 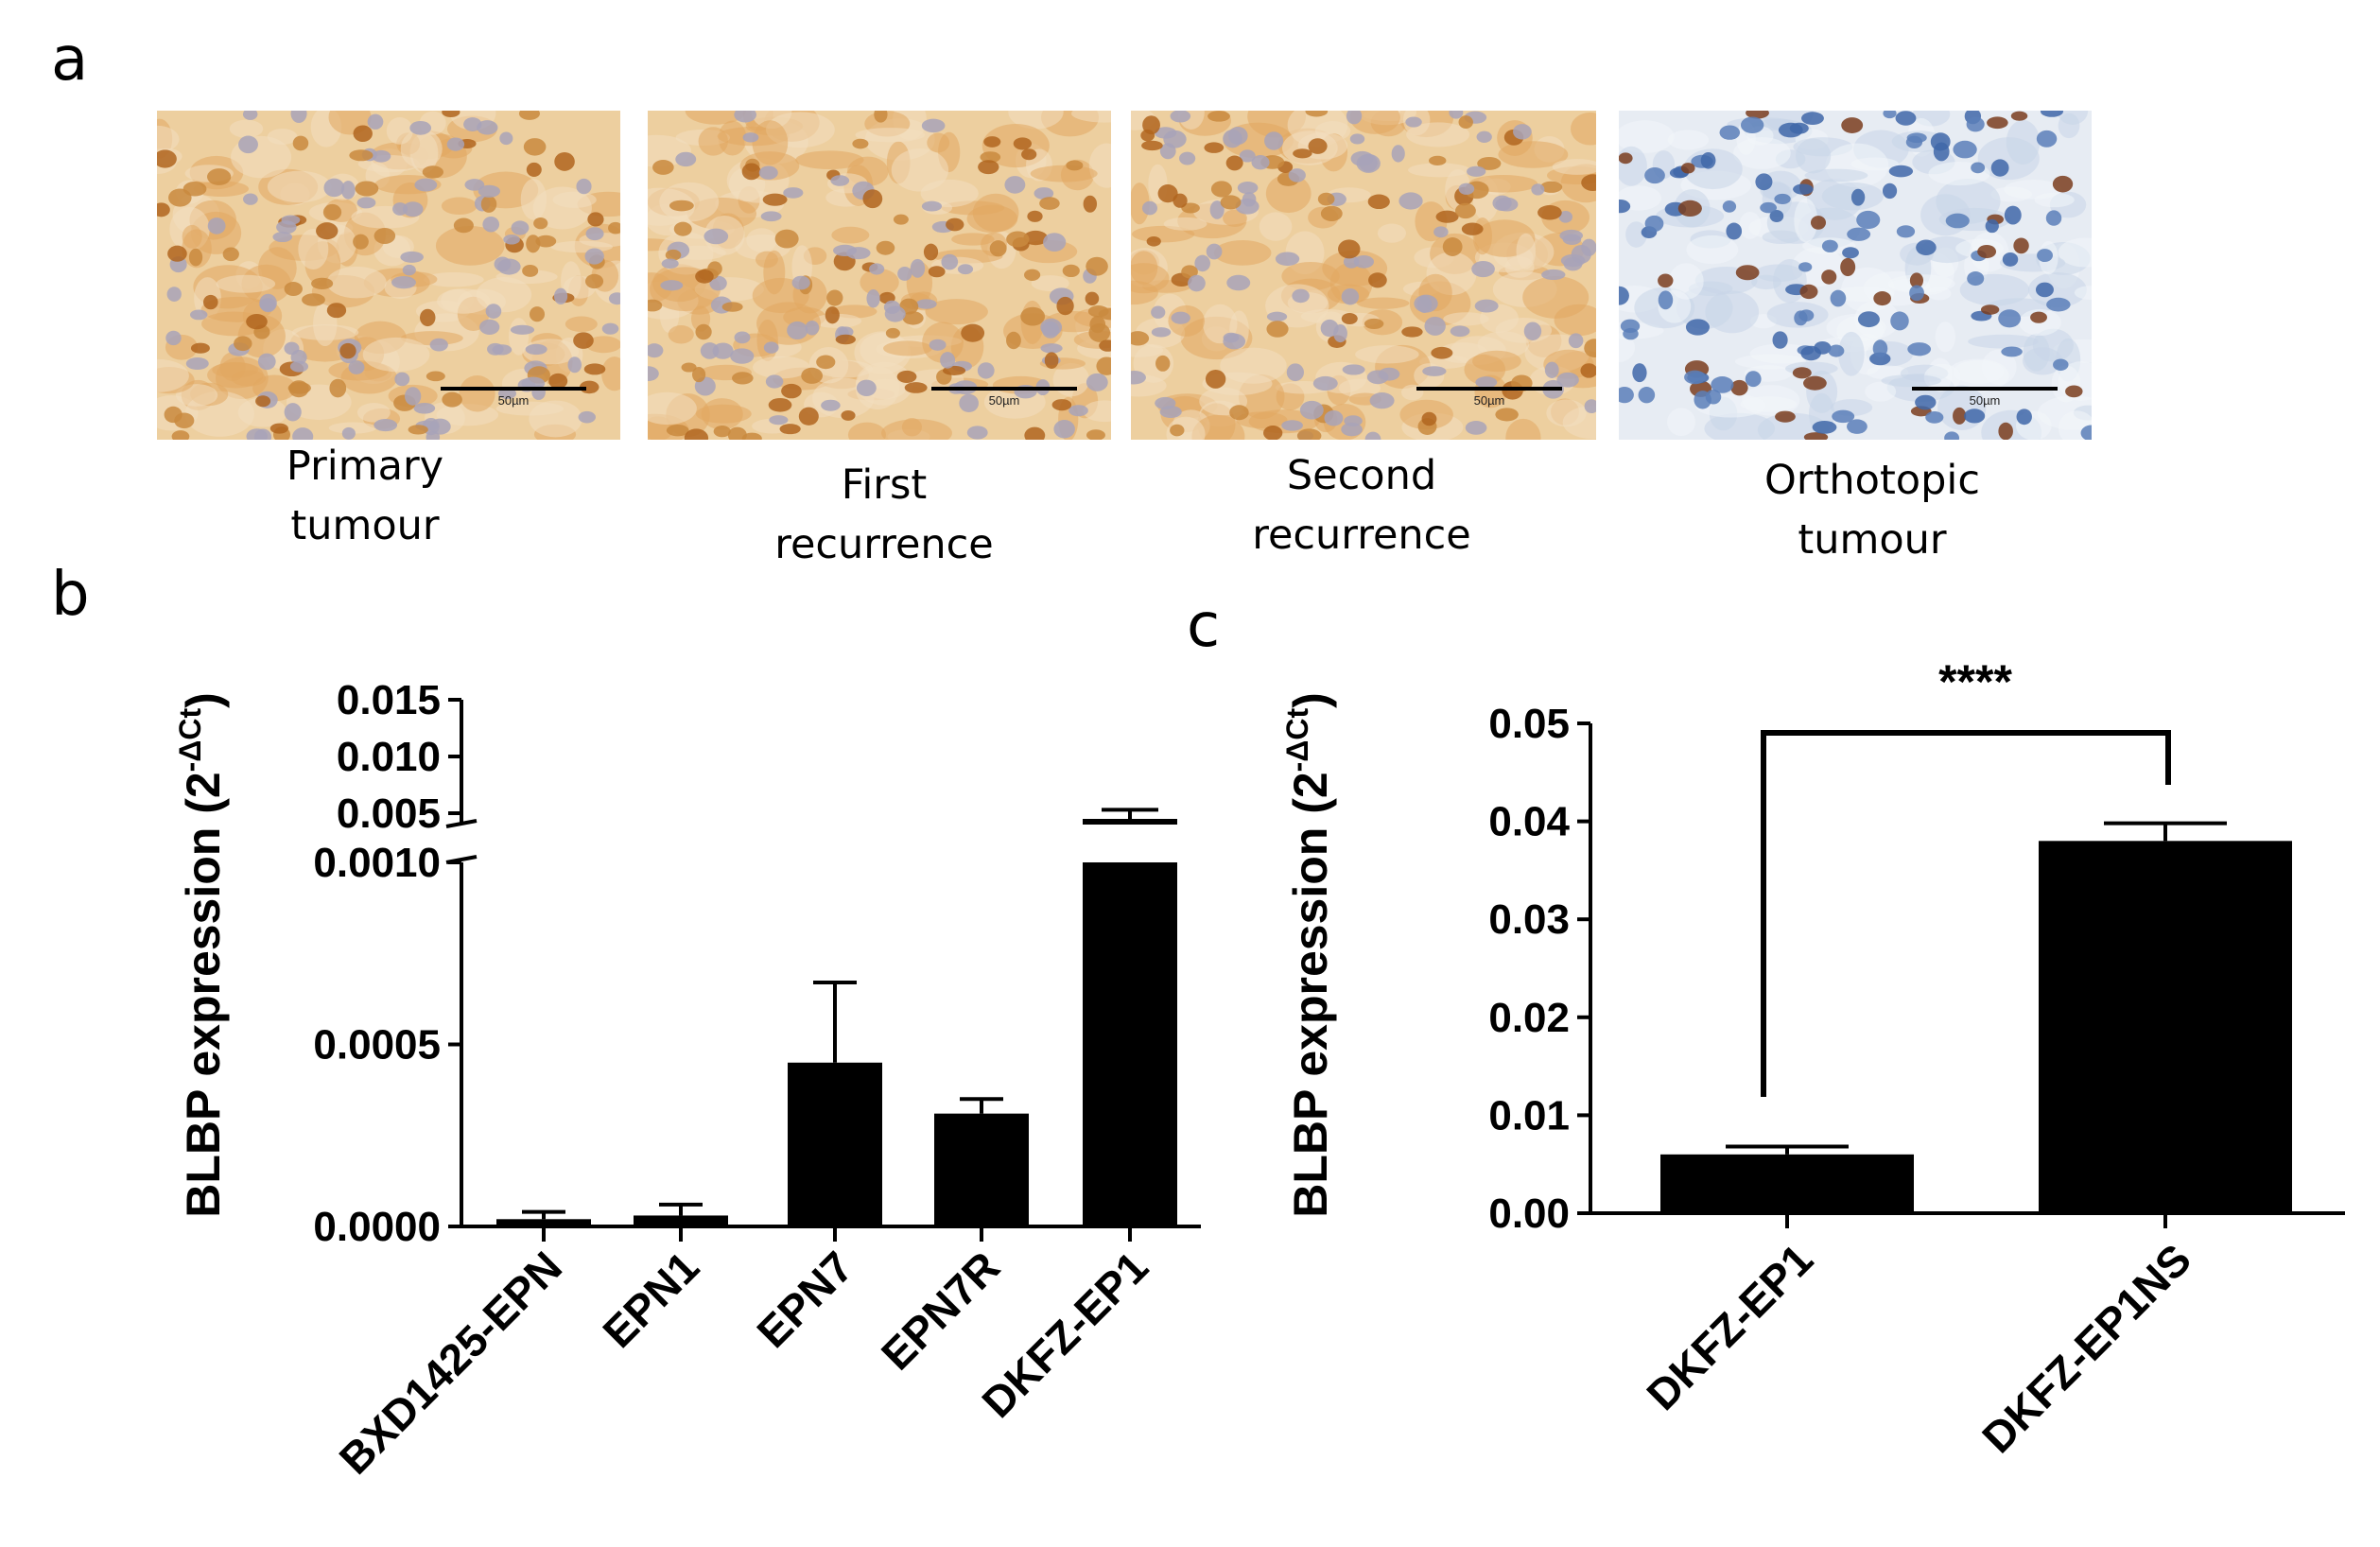 What do you see at coordinates (1855, 275) in the screenshot?
I see `micrograph-orthotopic-tumour: 50µm` at bounding box center [1855, 275].